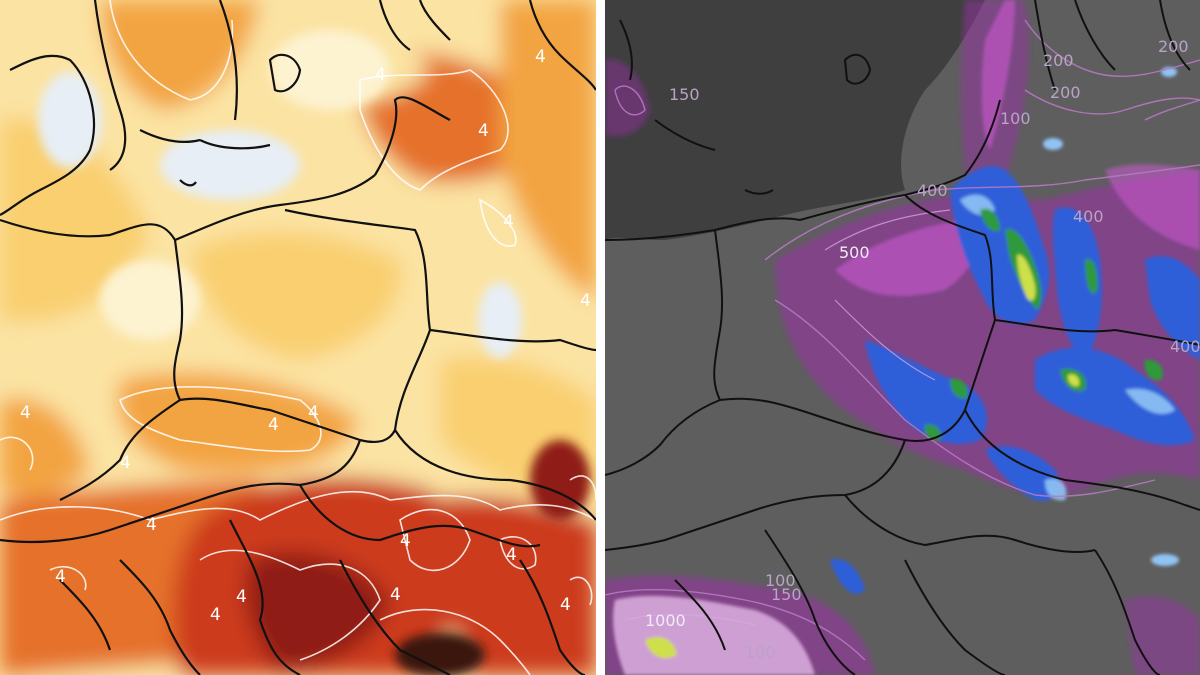  Describe the element at coordinates (854, 252) in the screenshot. I see `contour-label: 500` at that location.